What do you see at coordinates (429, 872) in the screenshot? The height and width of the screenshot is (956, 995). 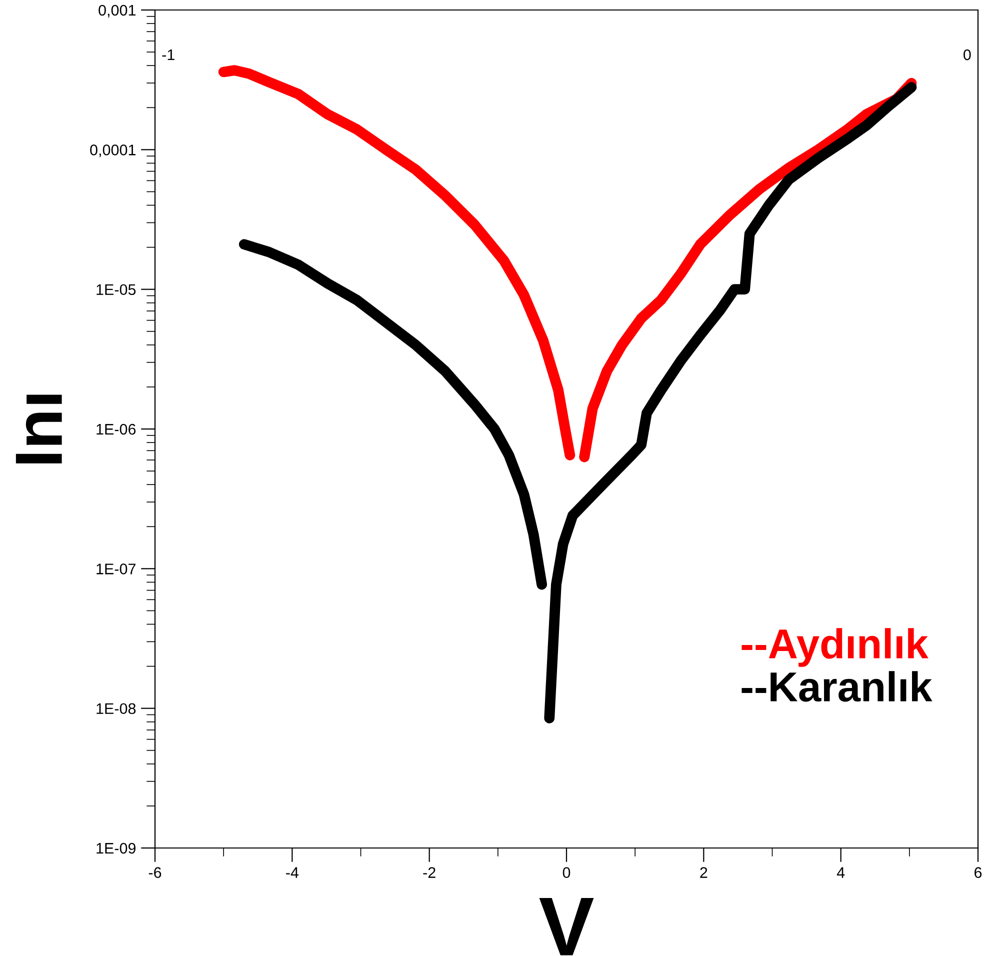 I see `x-tick-label: -2` at bounding box center [429, 872].